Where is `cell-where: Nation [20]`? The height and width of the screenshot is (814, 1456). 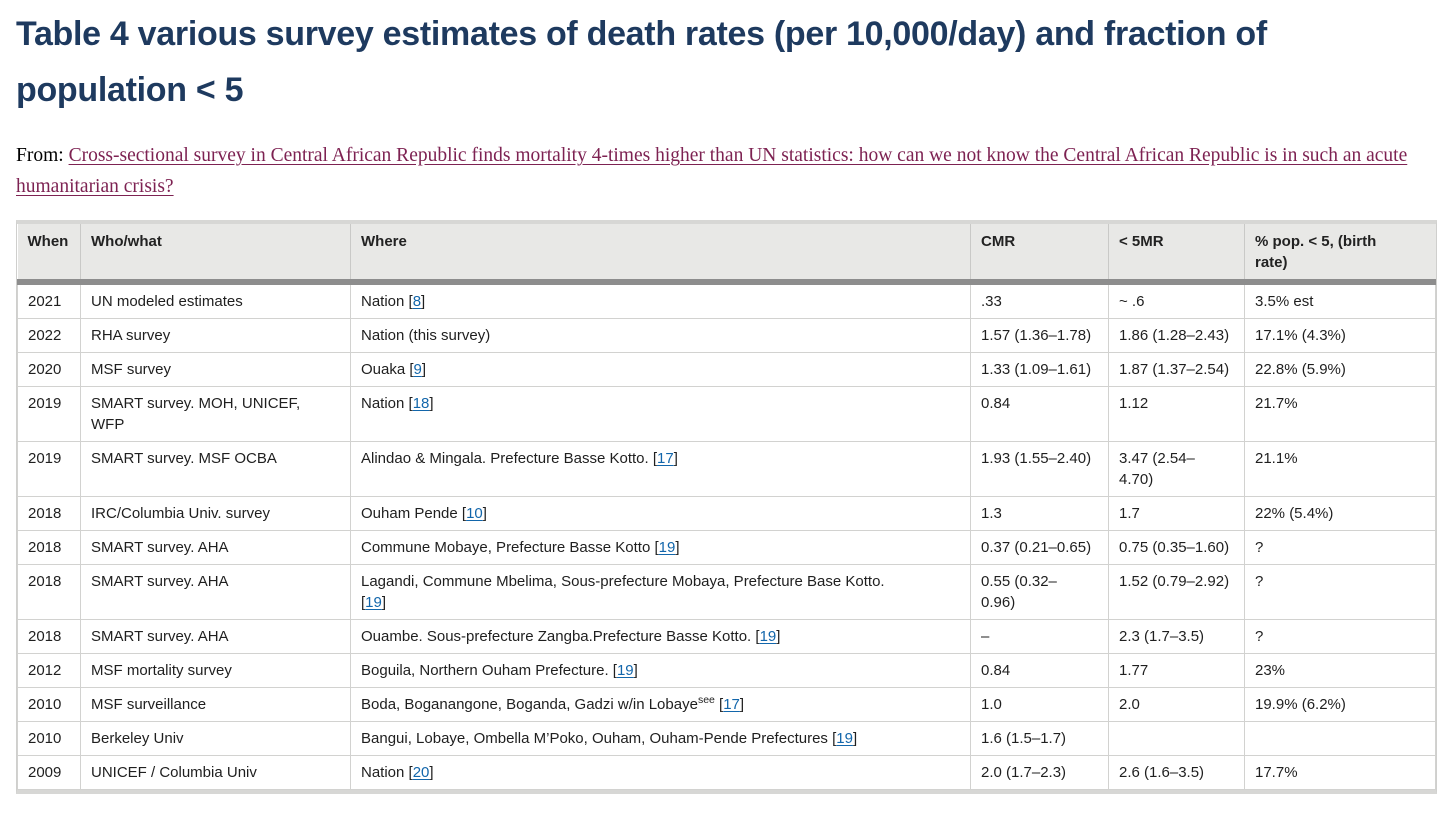
cell-where: Nation [20] is located at coordinates (660, 772).